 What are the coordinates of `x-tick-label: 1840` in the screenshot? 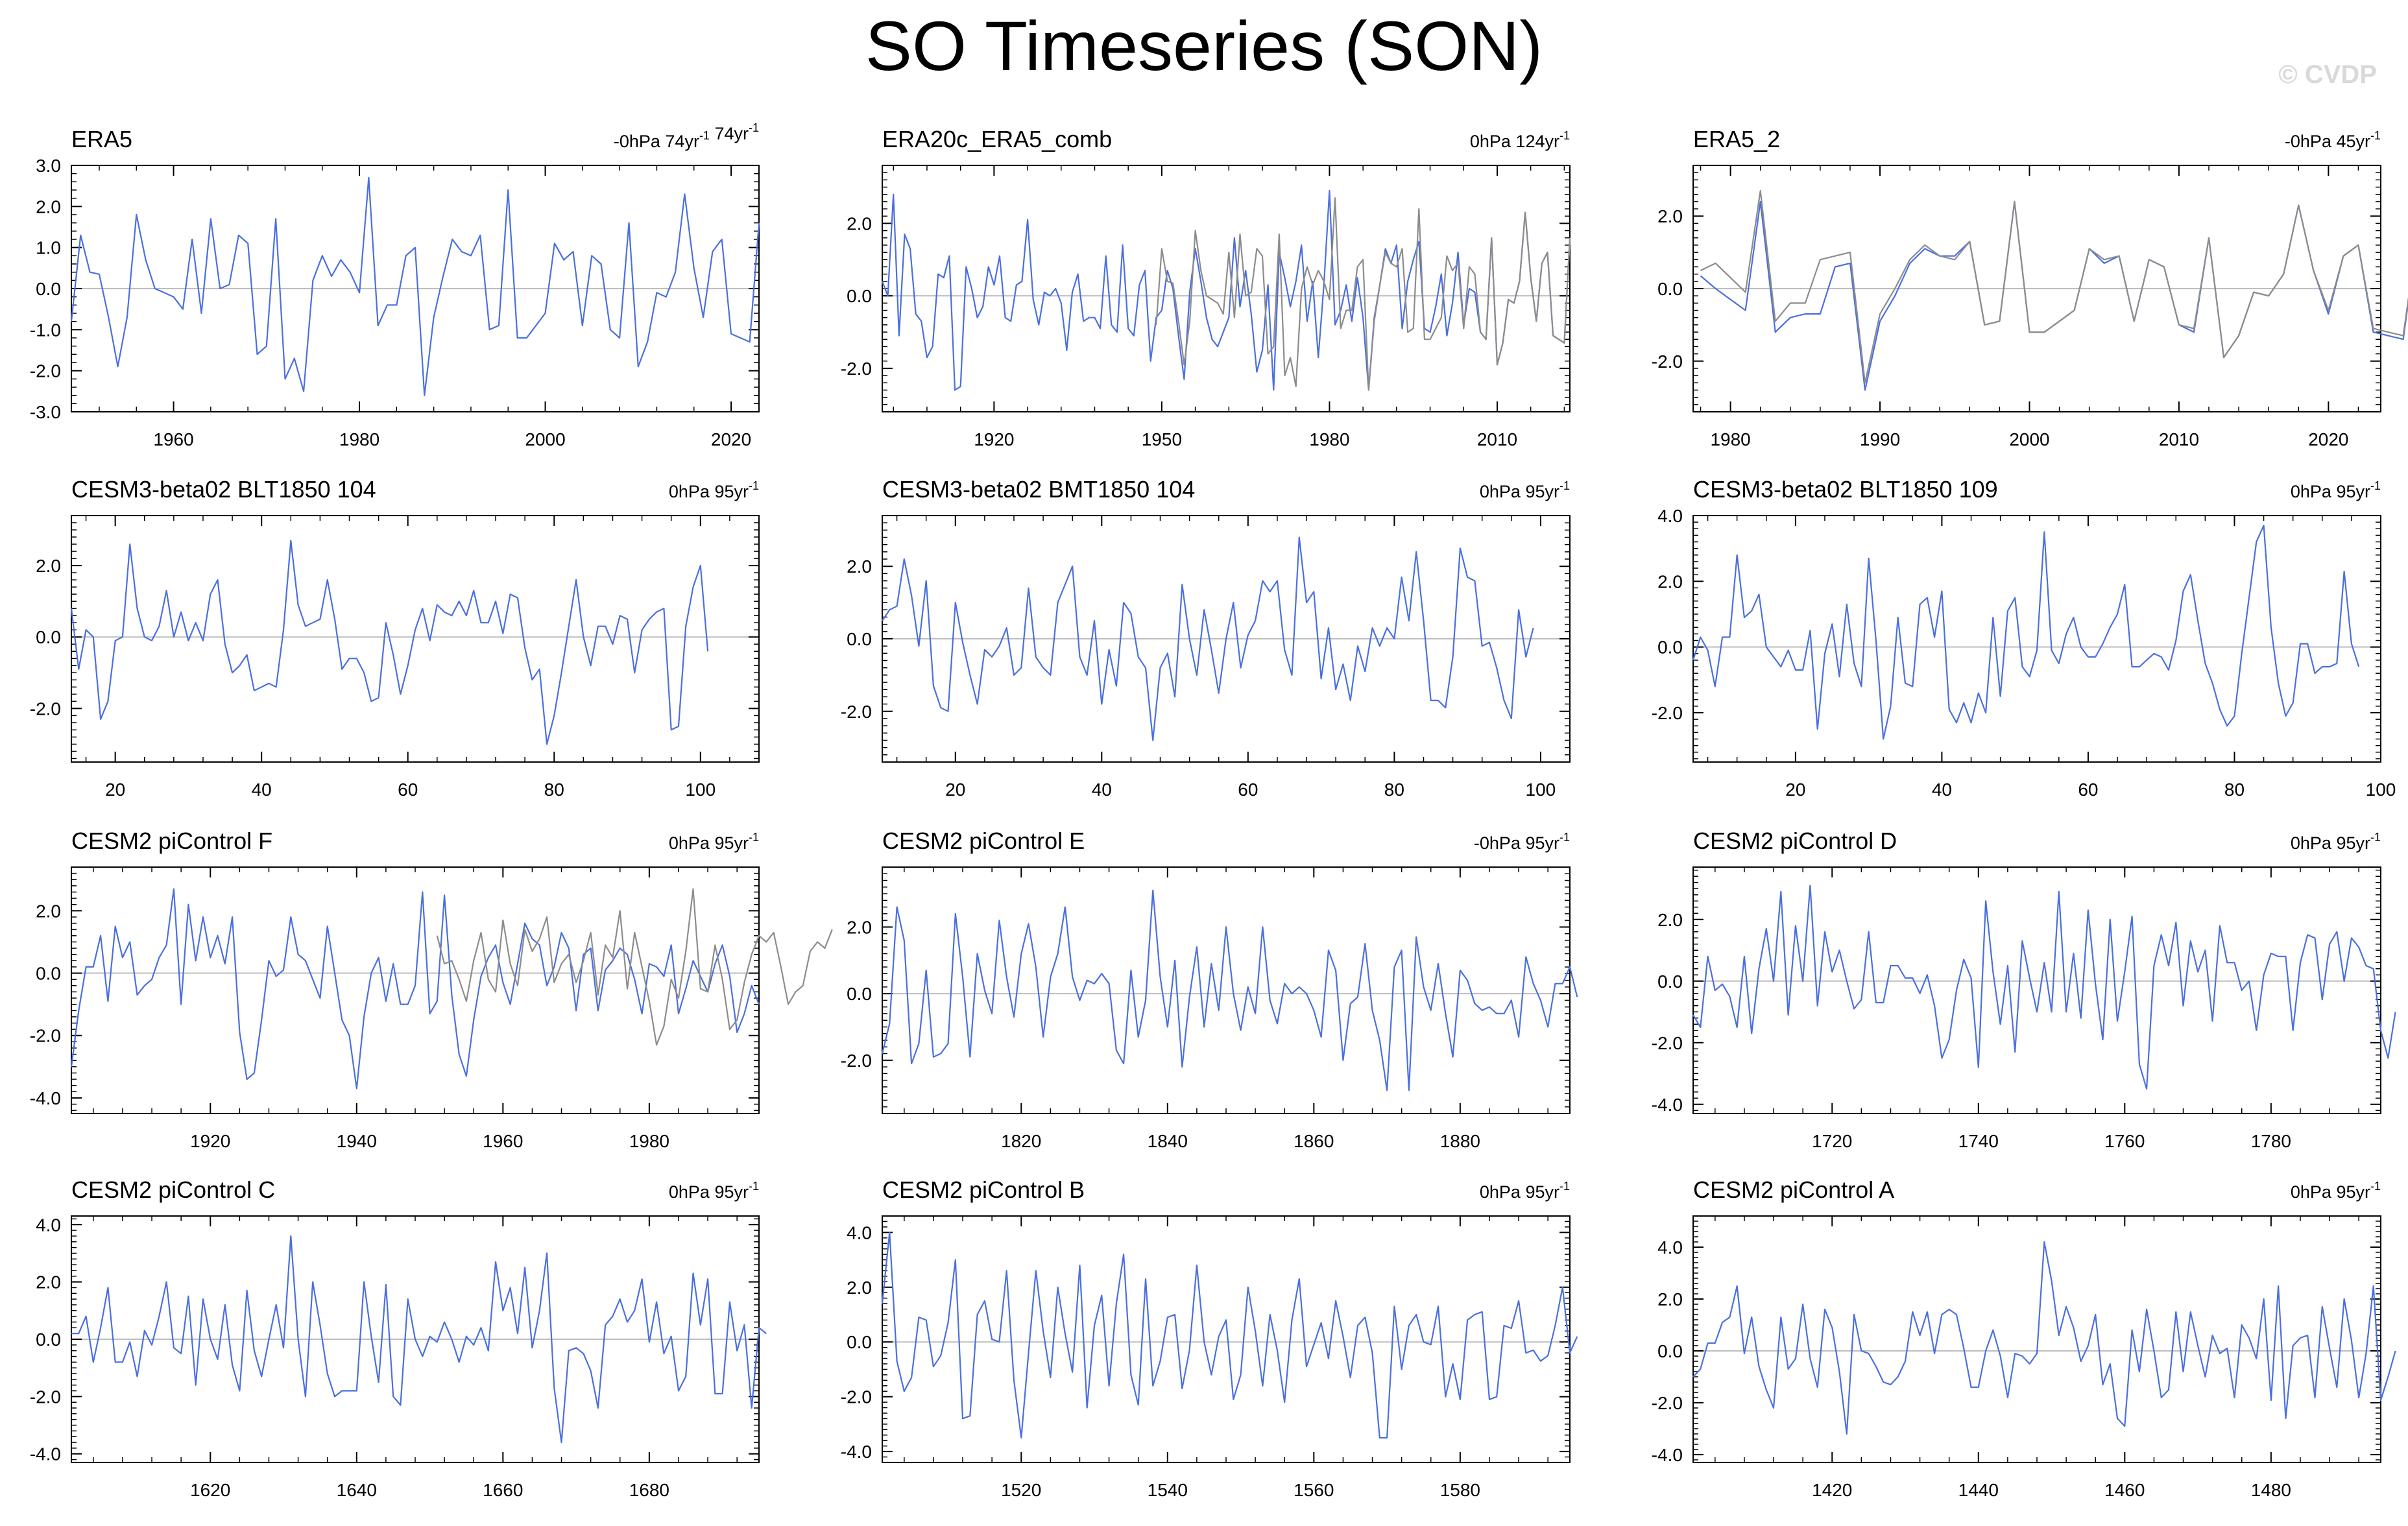 It's located at (1168, 1141).